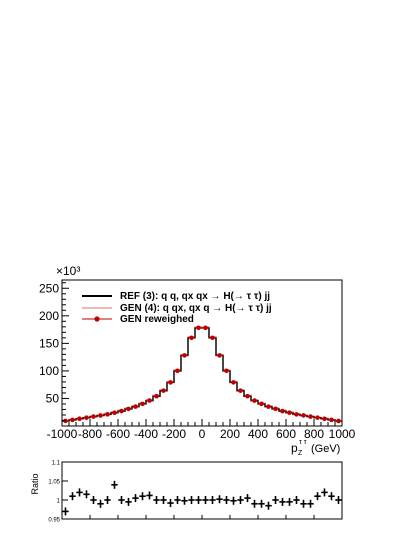 The height and width of the screenshot is (534, 409). What do you see at coordinates (146, 434) in the screenshot?
I see `x-tick-label: -400` at bounding box center [146, 434].